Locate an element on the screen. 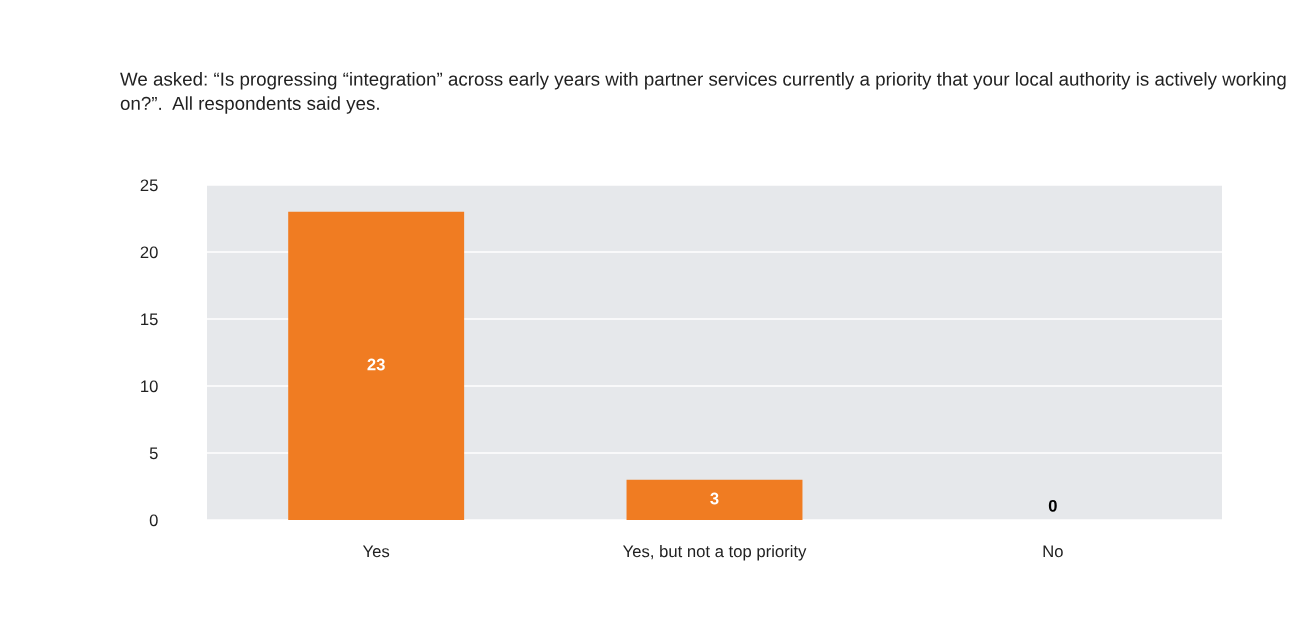  chart-title: We asked: “Is progressing “integration” across early years with partner services currently a priority that your local authority is actively working on?”. All respondents said yes. is located at coordinates (703, 93).